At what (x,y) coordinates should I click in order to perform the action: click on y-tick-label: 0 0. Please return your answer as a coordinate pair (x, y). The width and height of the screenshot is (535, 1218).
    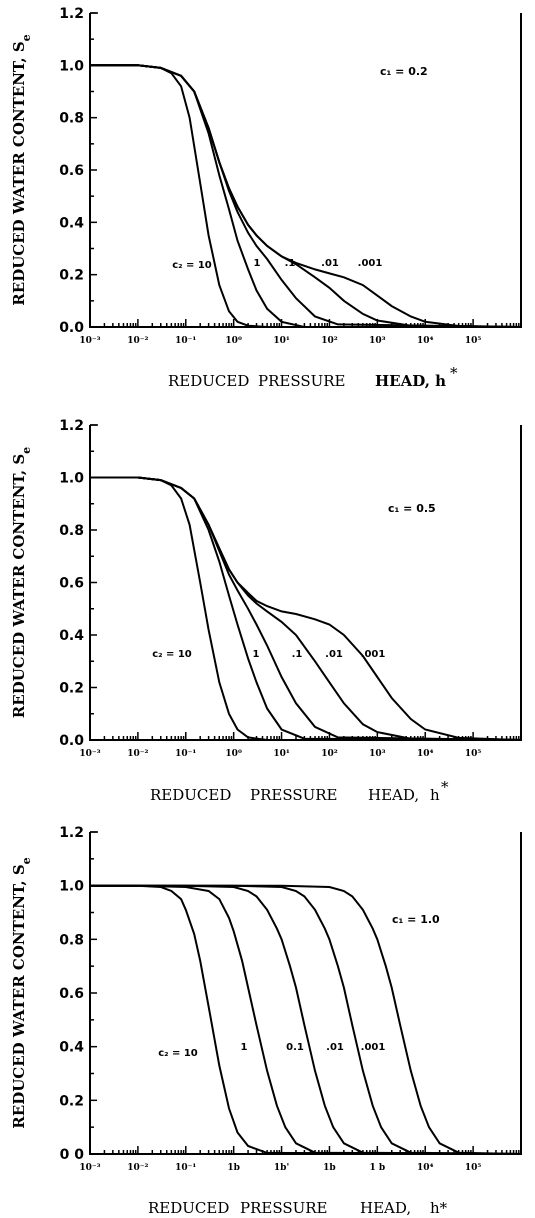
    Looking at the image, I should click on (72, 1155).